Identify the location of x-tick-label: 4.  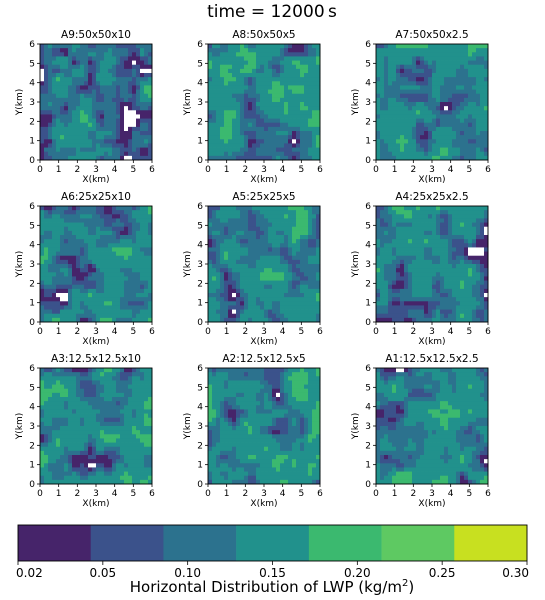
(115, 170).